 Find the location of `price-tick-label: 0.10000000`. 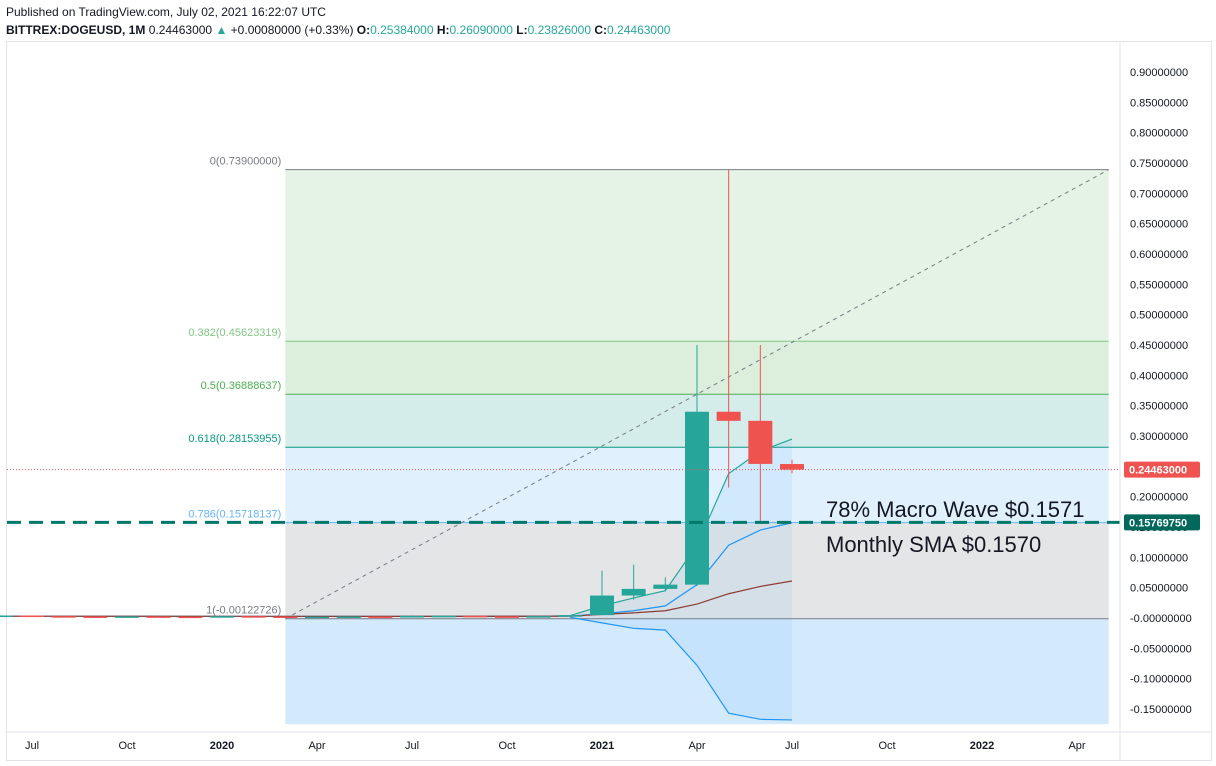

price-tick-label: 0.10000000 is located at coordinates (1159, 558).